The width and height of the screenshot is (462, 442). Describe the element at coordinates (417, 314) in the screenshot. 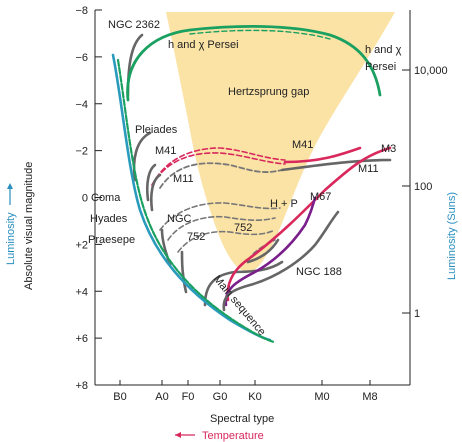

I see `right-tick-label-1: 1` at that location.